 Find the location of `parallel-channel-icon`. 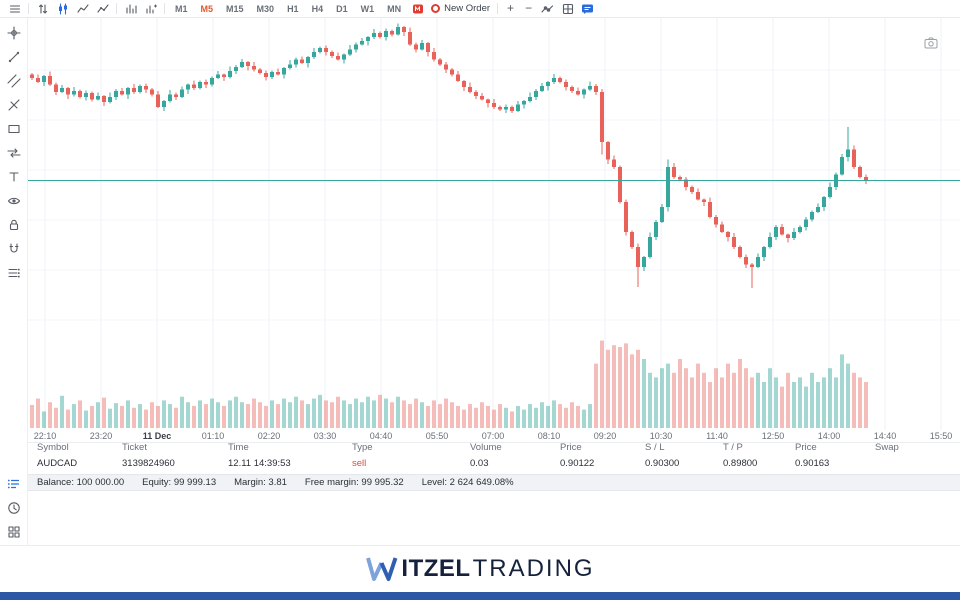

parallel-channel-icon is located at coordinates (13, 81).